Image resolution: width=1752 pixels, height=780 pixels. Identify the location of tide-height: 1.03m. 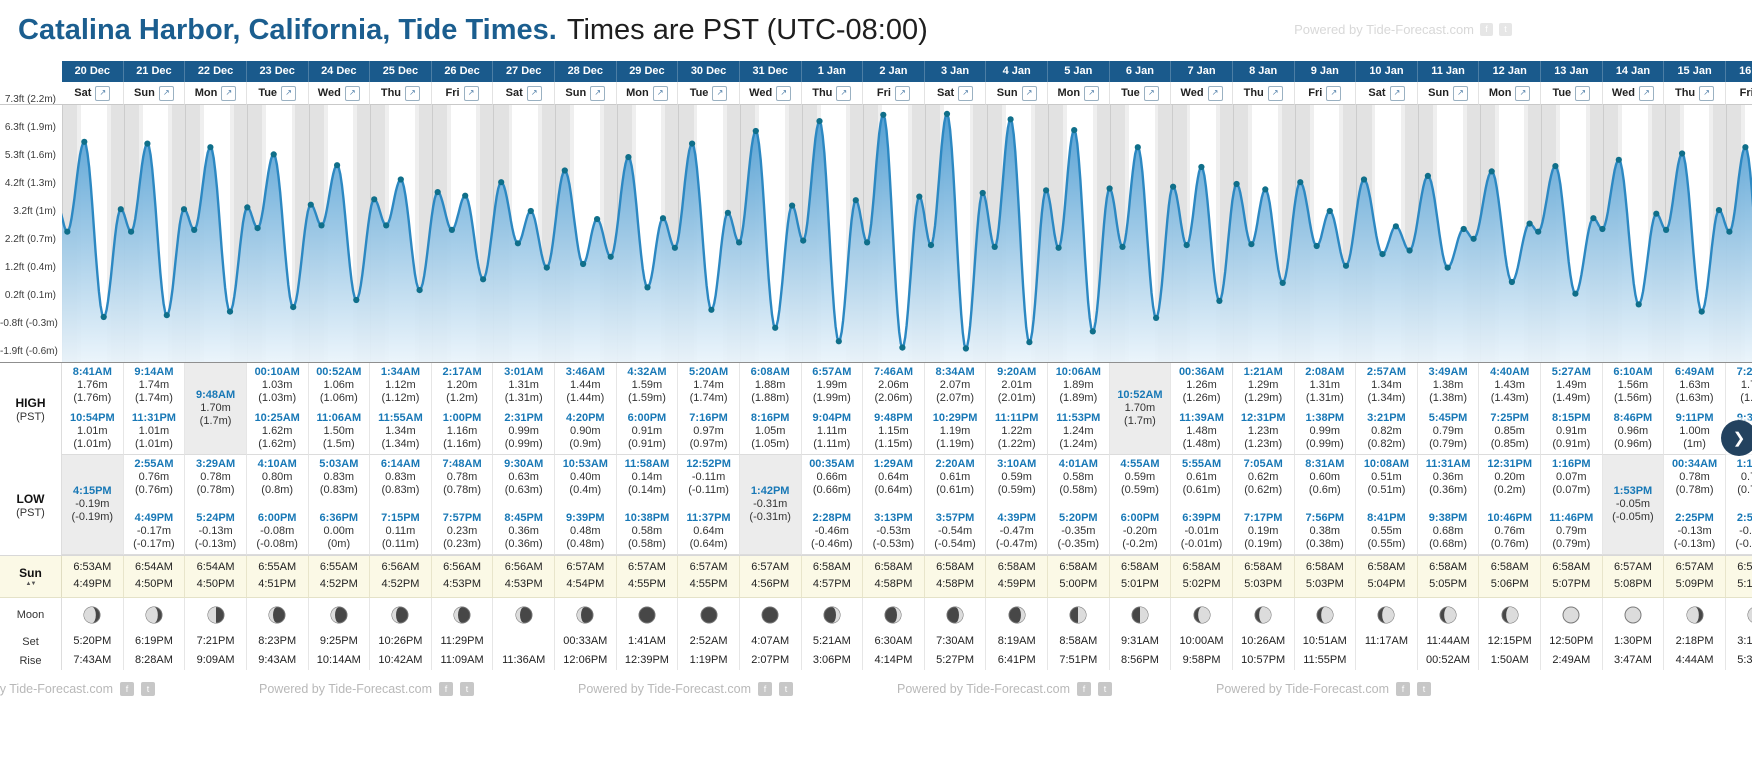
(277, 385).